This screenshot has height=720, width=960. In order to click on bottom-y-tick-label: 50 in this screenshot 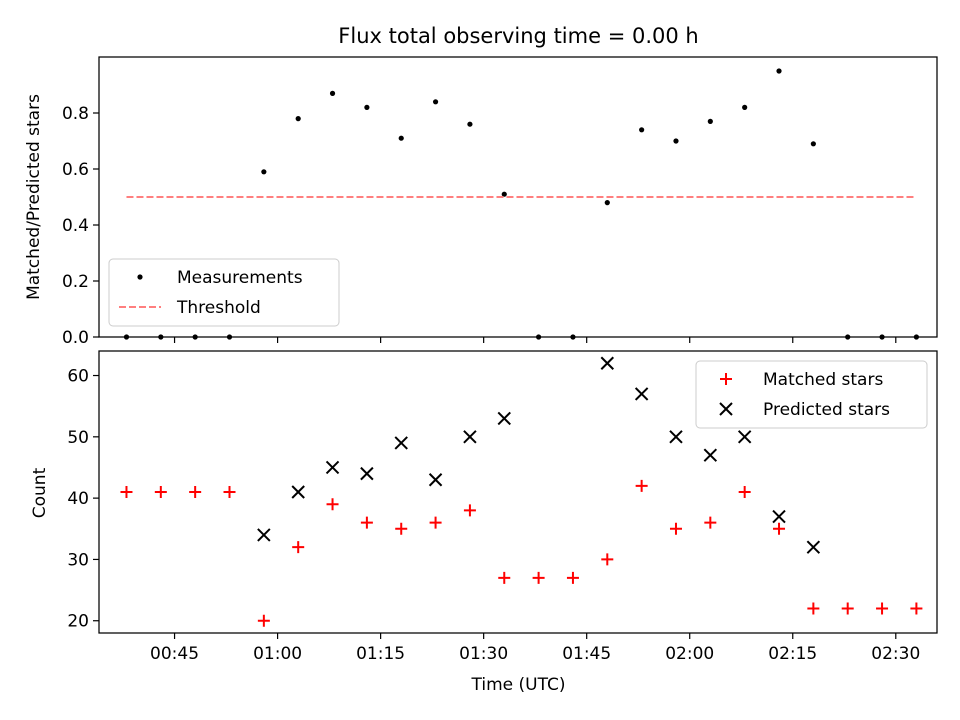, I will do `click(78, 438)`.